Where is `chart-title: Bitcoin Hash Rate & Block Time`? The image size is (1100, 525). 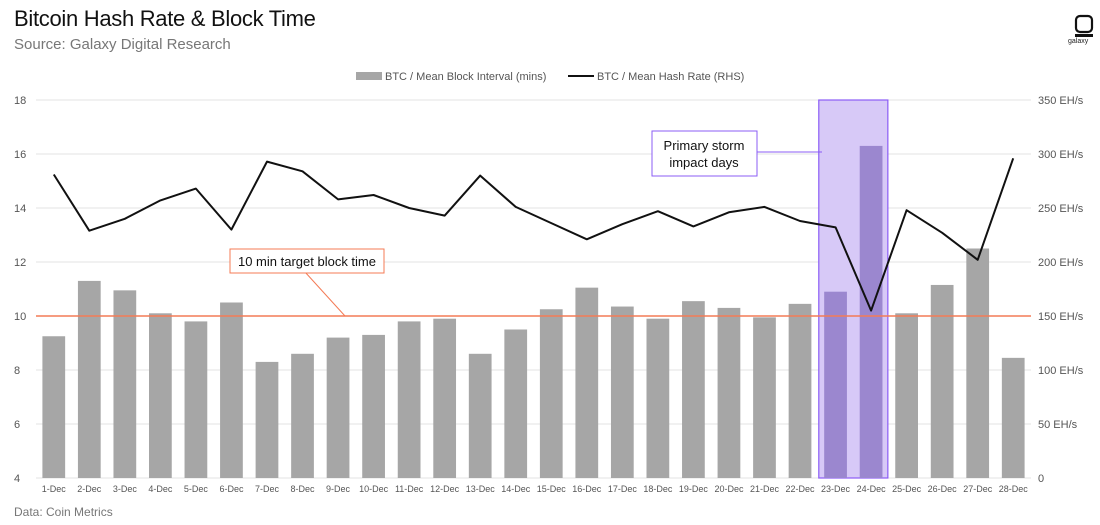
chart-title: Bitcoin Hash Rate & Block Time is located at coordinates (165, 18).